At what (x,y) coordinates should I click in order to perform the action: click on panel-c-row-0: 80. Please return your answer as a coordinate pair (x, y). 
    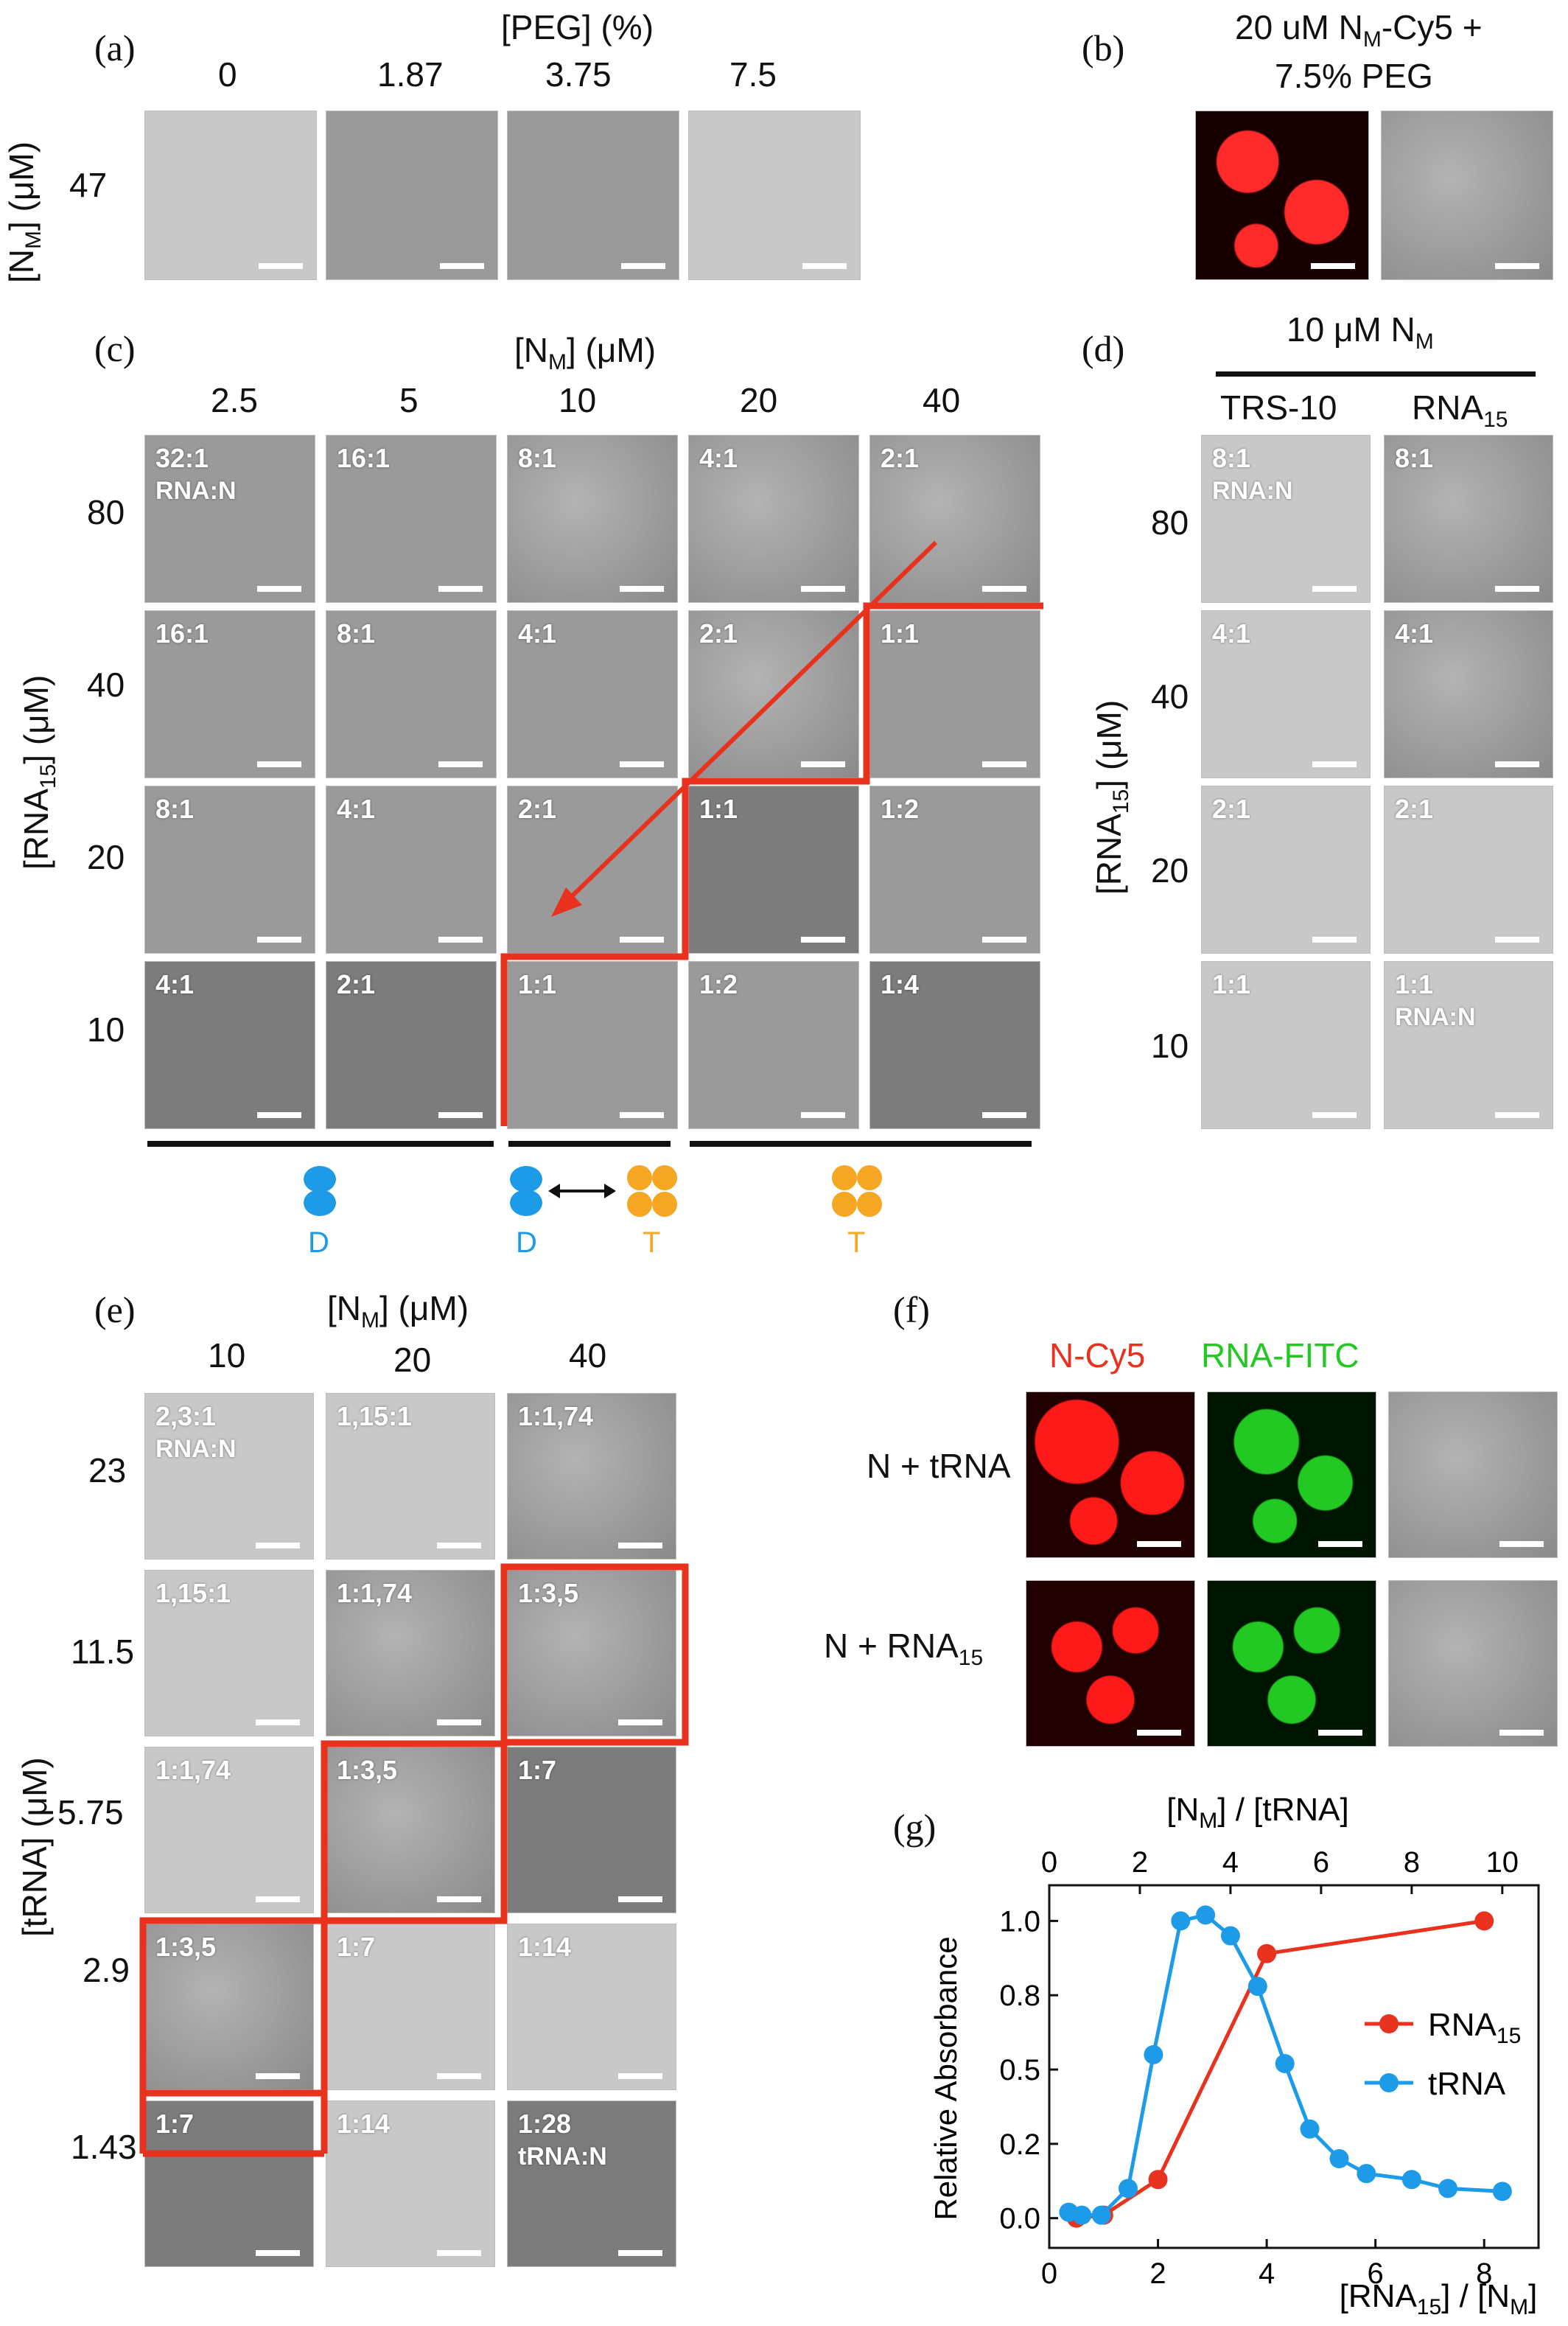
    Looking at the image, I should click on (106, 512).